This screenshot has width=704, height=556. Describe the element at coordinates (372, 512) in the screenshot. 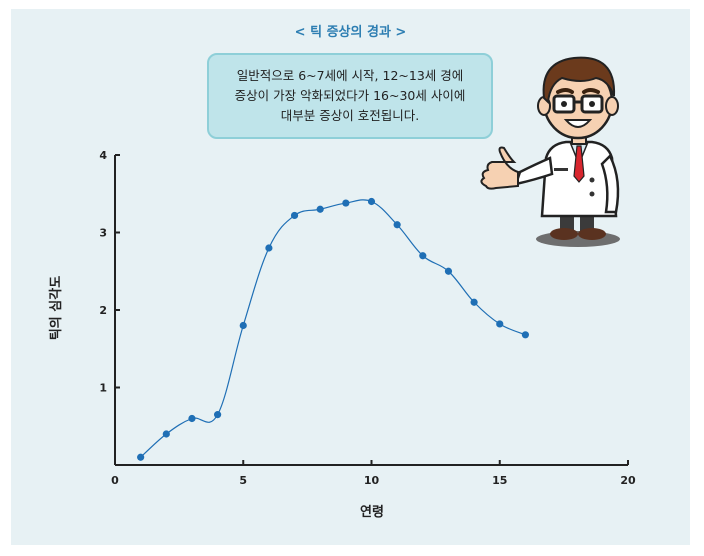

I see `x-axis-label: 연령` at that location.